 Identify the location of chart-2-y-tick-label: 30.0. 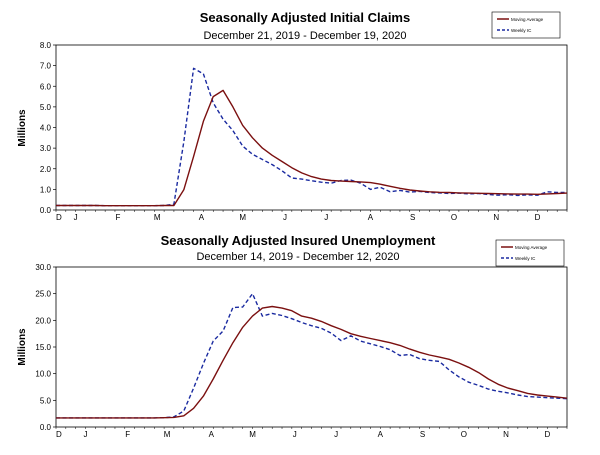
(43, 267).